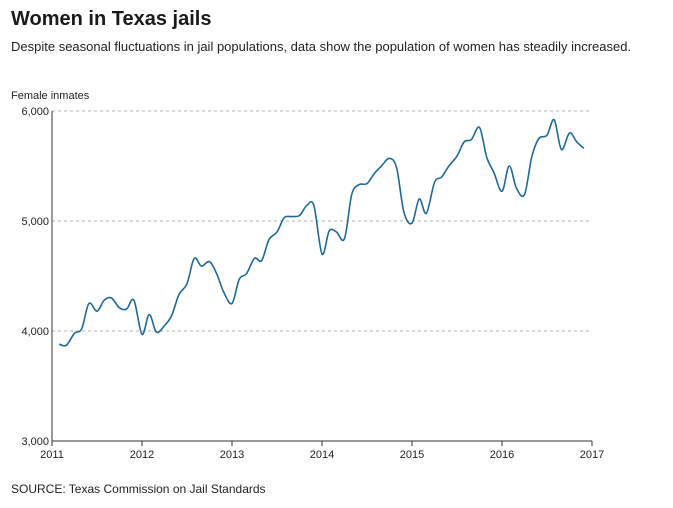 Image resolution: width=673 pixels, height=508 pixels. I want to click on y-tick-label: 6,000, so click(35, 112).